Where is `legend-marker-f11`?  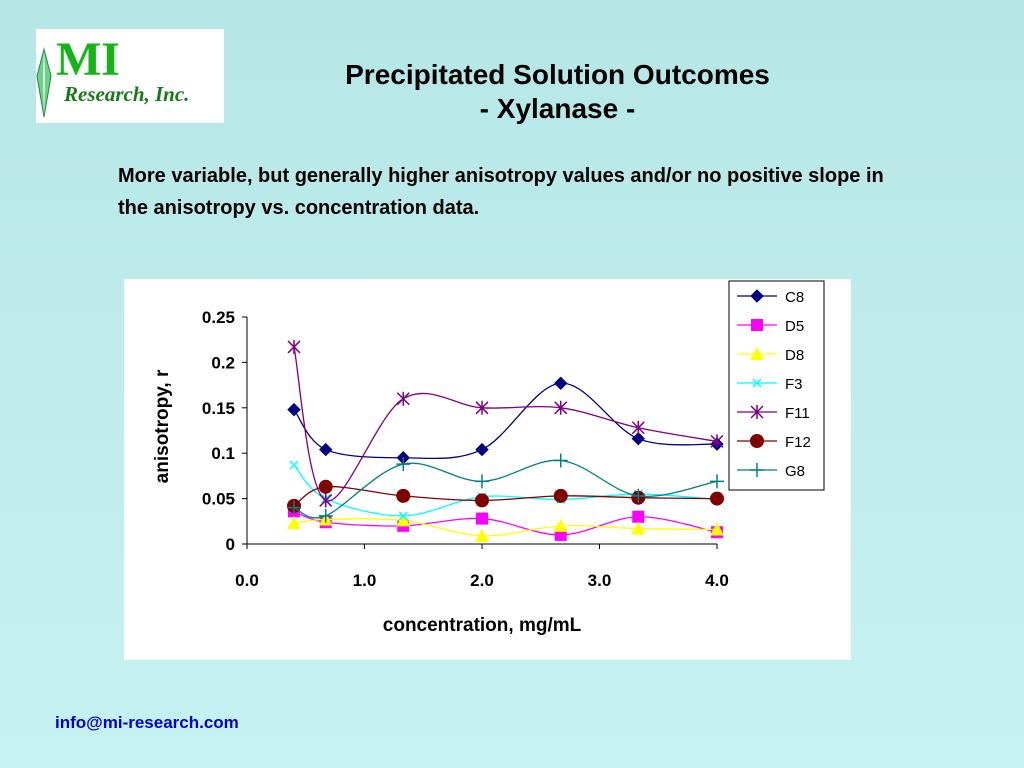
legend-marker-f11 is located at coordinates (757, 412).